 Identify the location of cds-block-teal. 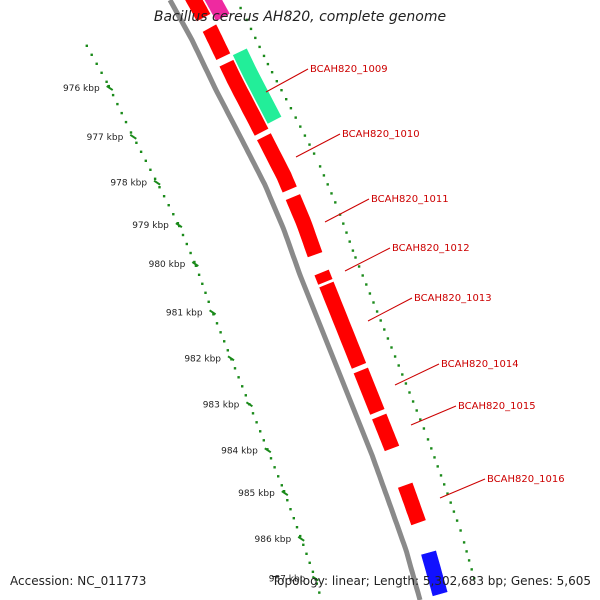
(257, 86).